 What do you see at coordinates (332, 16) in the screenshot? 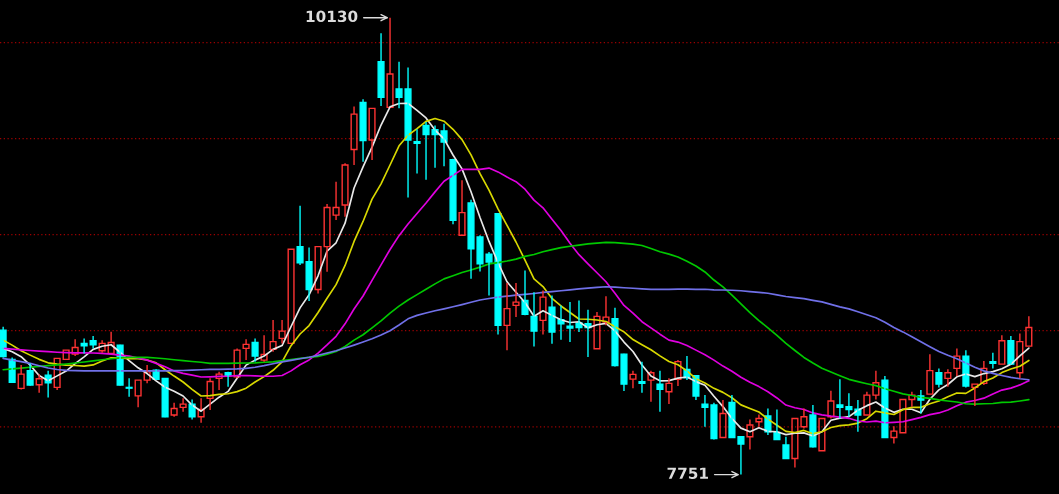
I see `annotation: 10130` at bounding box center [332, 16].